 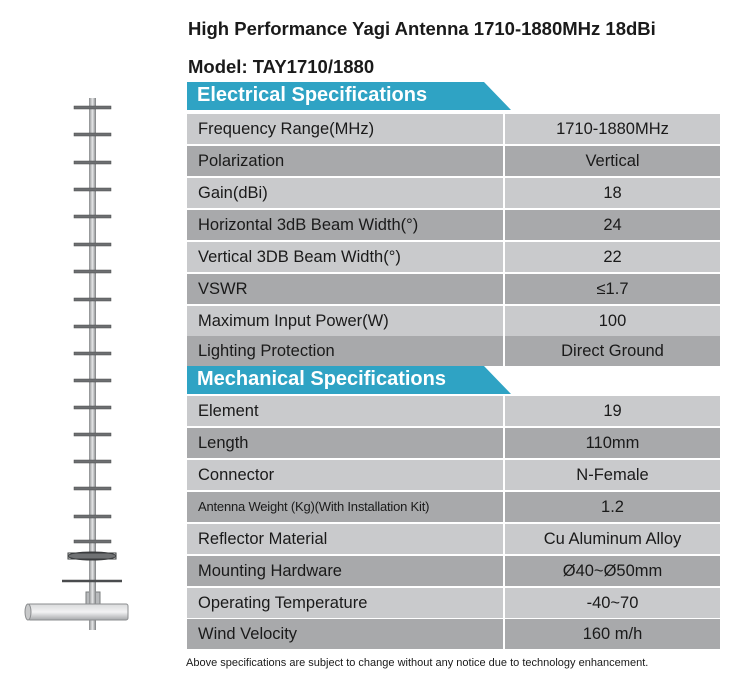 I want to click on spec-value: 22, so click(x=612, y=257).